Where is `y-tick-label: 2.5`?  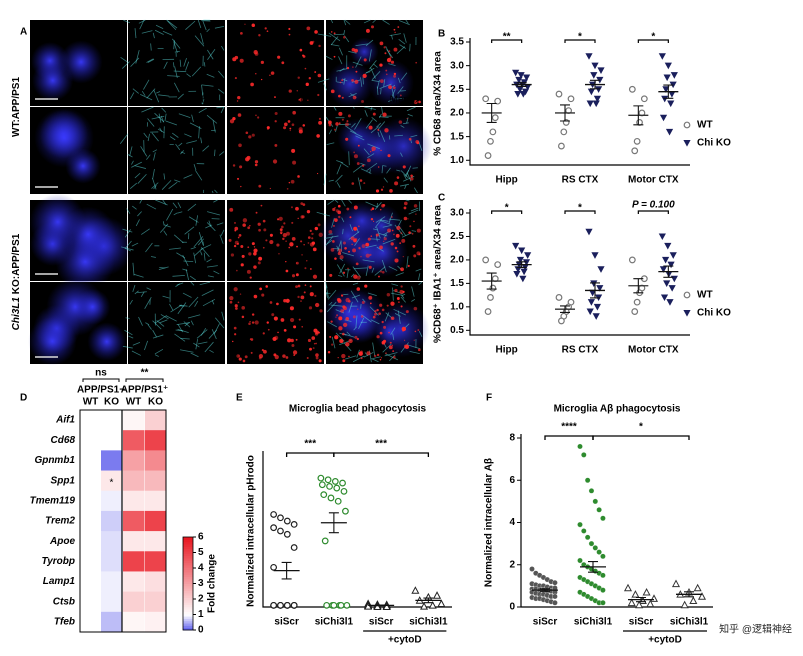
y-tick-label: 2.5 is located at coordinates (457, 236).